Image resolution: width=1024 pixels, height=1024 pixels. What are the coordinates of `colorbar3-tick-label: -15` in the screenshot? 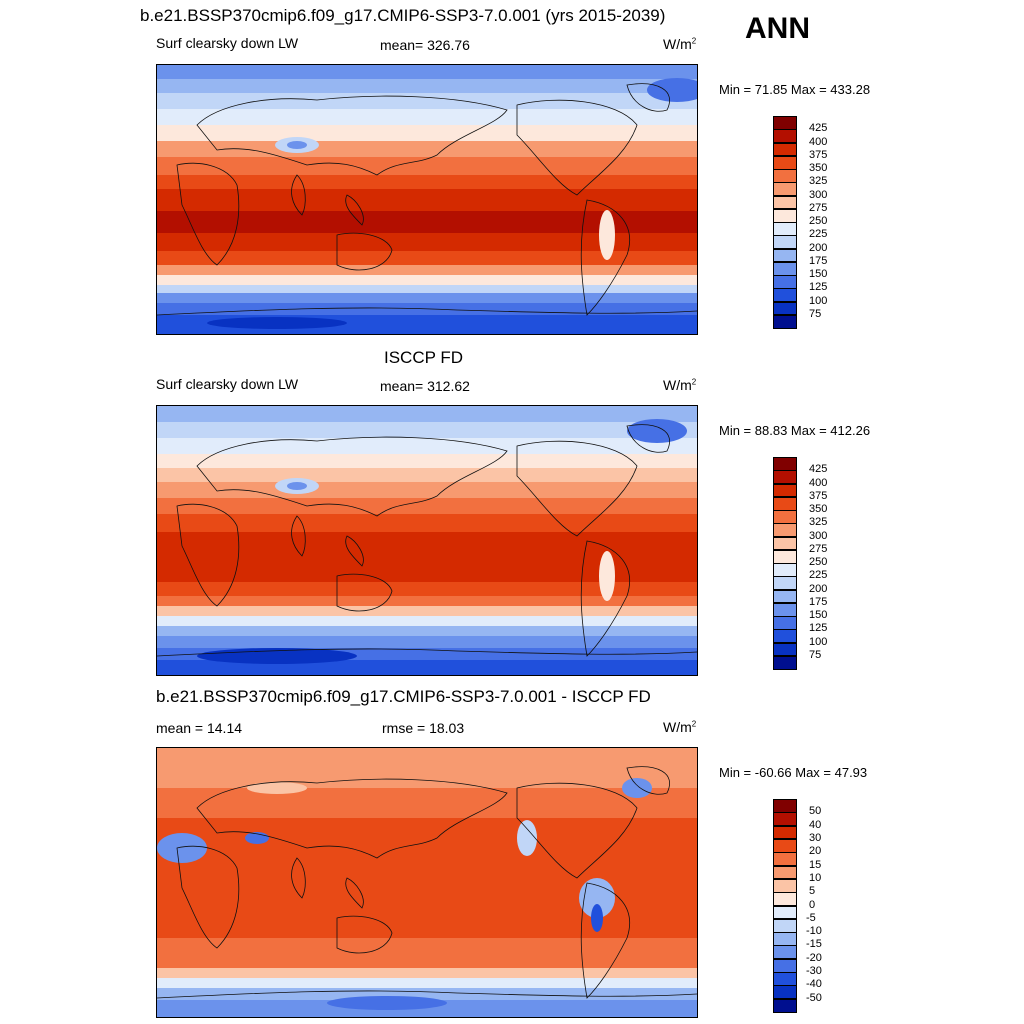 It's located at (814, 944).